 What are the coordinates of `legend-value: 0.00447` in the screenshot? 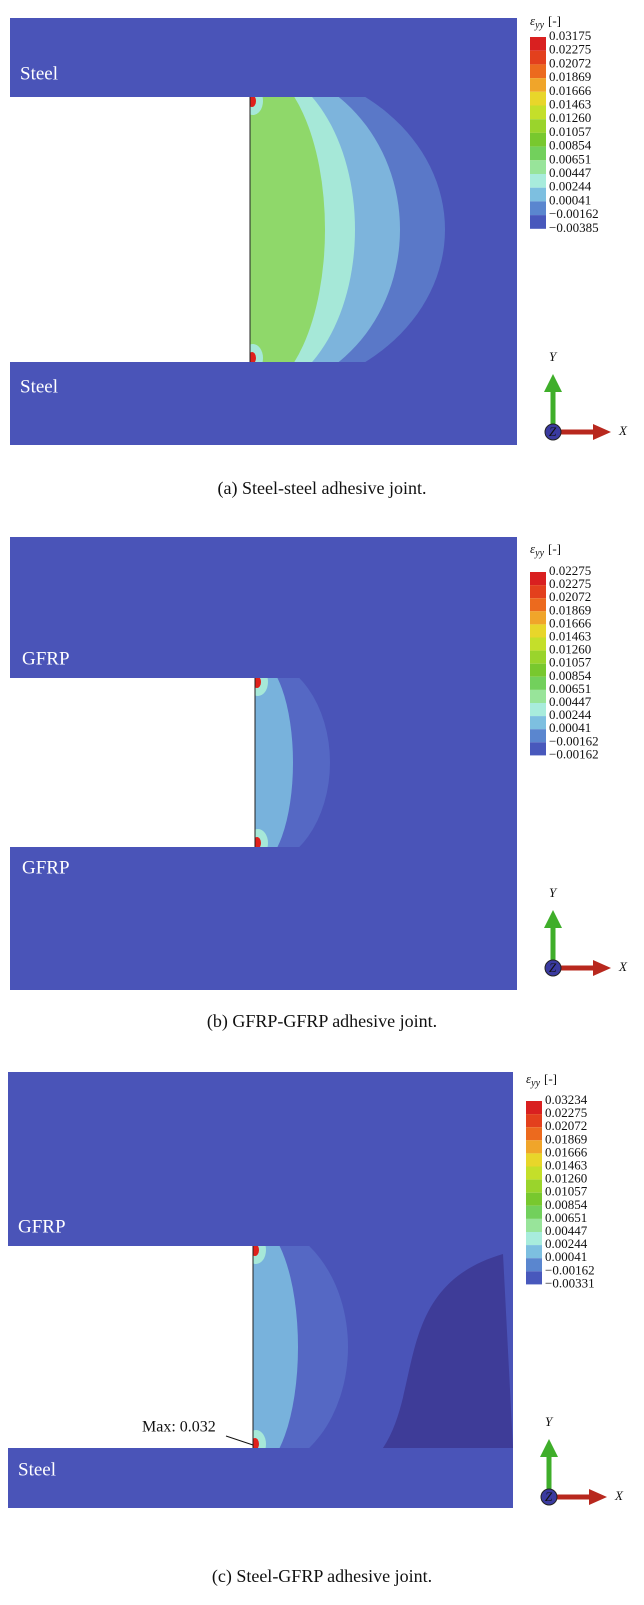 It's located at (570, 172).